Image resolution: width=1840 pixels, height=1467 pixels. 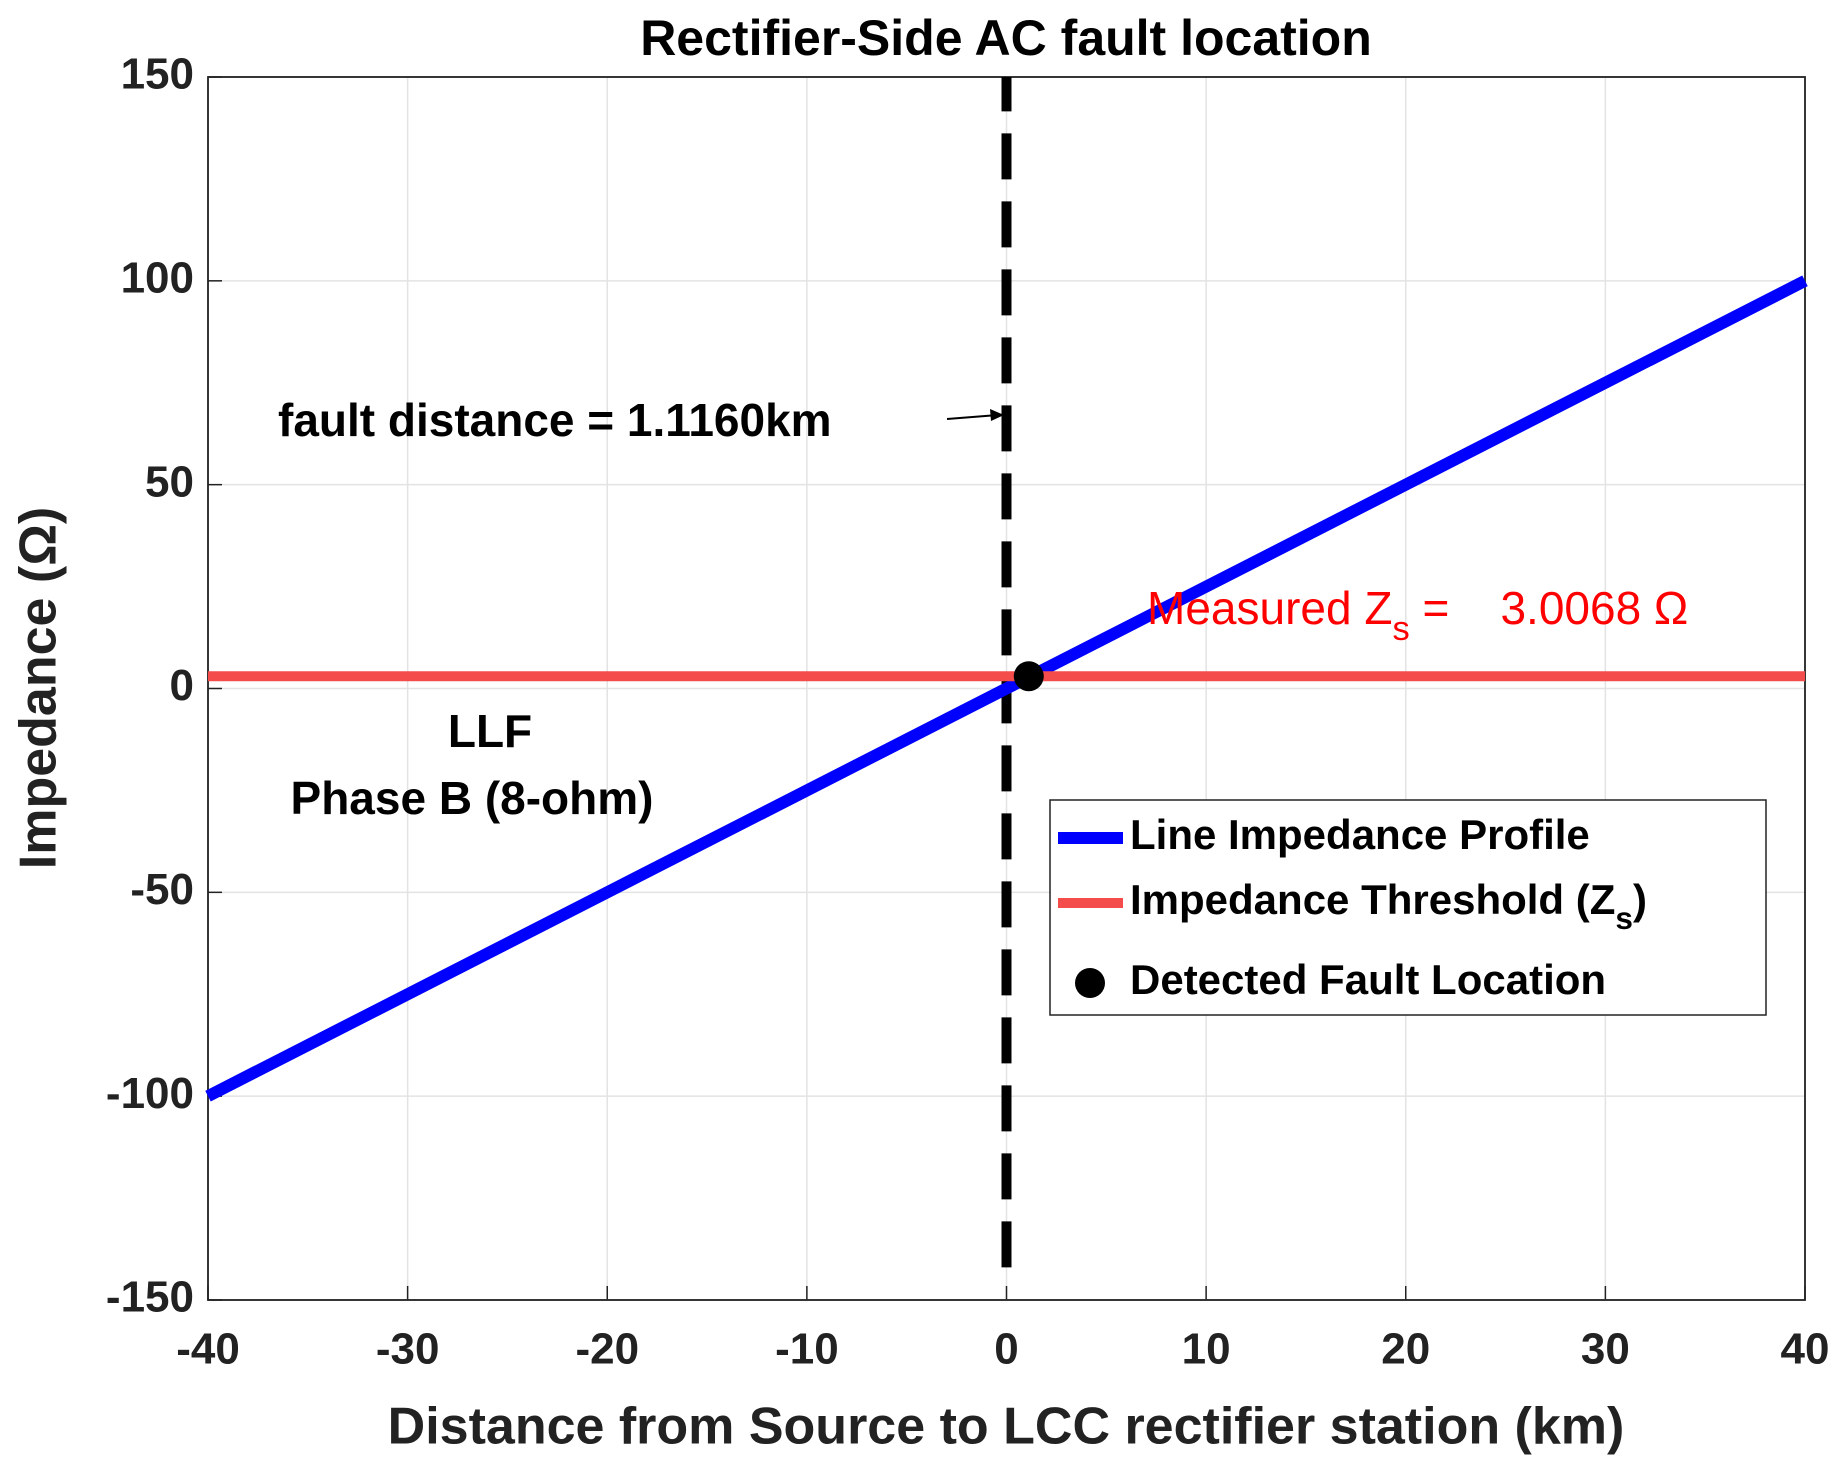 What do you see at coordinates (1640, 899) in the screenshot?
I see `text-part: )` at bounding box center [1640, 899].